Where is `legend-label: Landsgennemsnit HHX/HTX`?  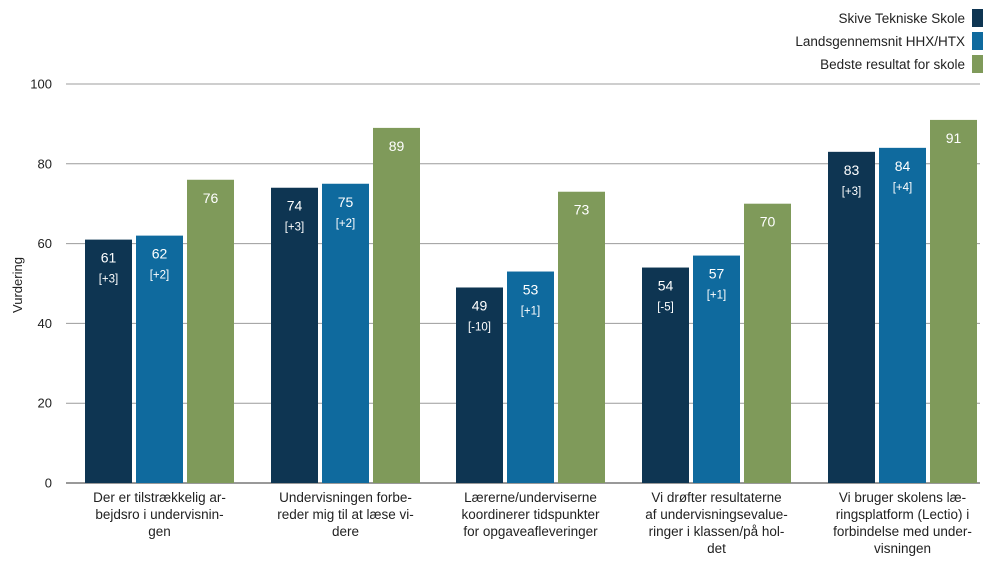 legend-label: Landsgennemsnit HHX/HTX is located at coordinates (880, 41).